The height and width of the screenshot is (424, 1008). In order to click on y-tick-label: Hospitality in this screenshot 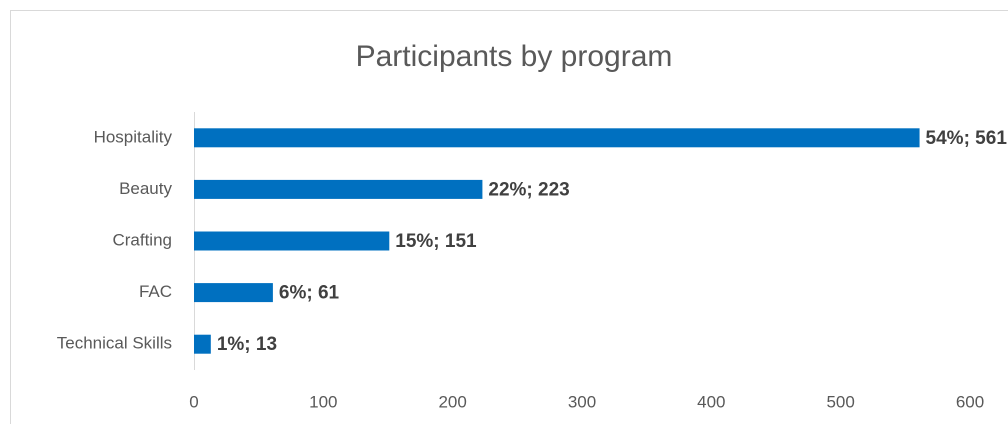, I will do `click(133, 136)`.